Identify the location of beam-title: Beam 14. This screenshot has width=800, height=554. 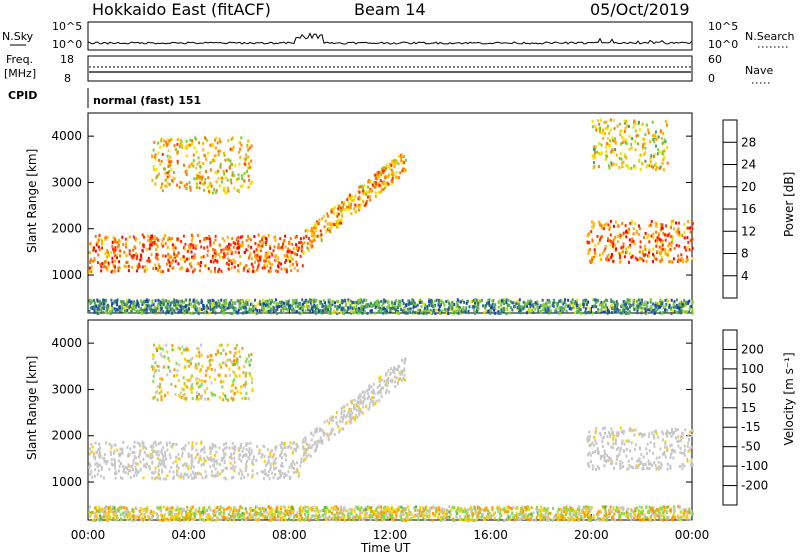
(390, 9).